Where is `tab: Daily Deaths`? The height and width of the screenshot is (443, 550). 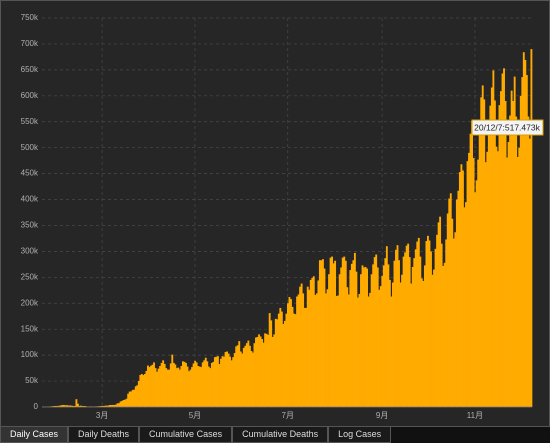 tab: Daily Deaths is located at coordinates (104, 435).